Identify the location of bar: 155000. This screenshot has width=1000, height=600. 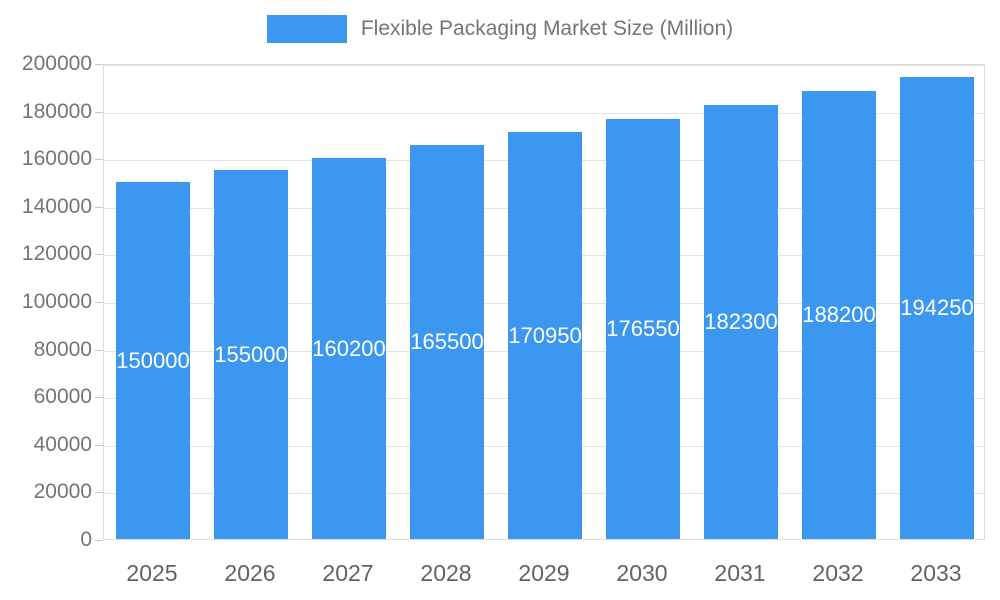
(251, 354).